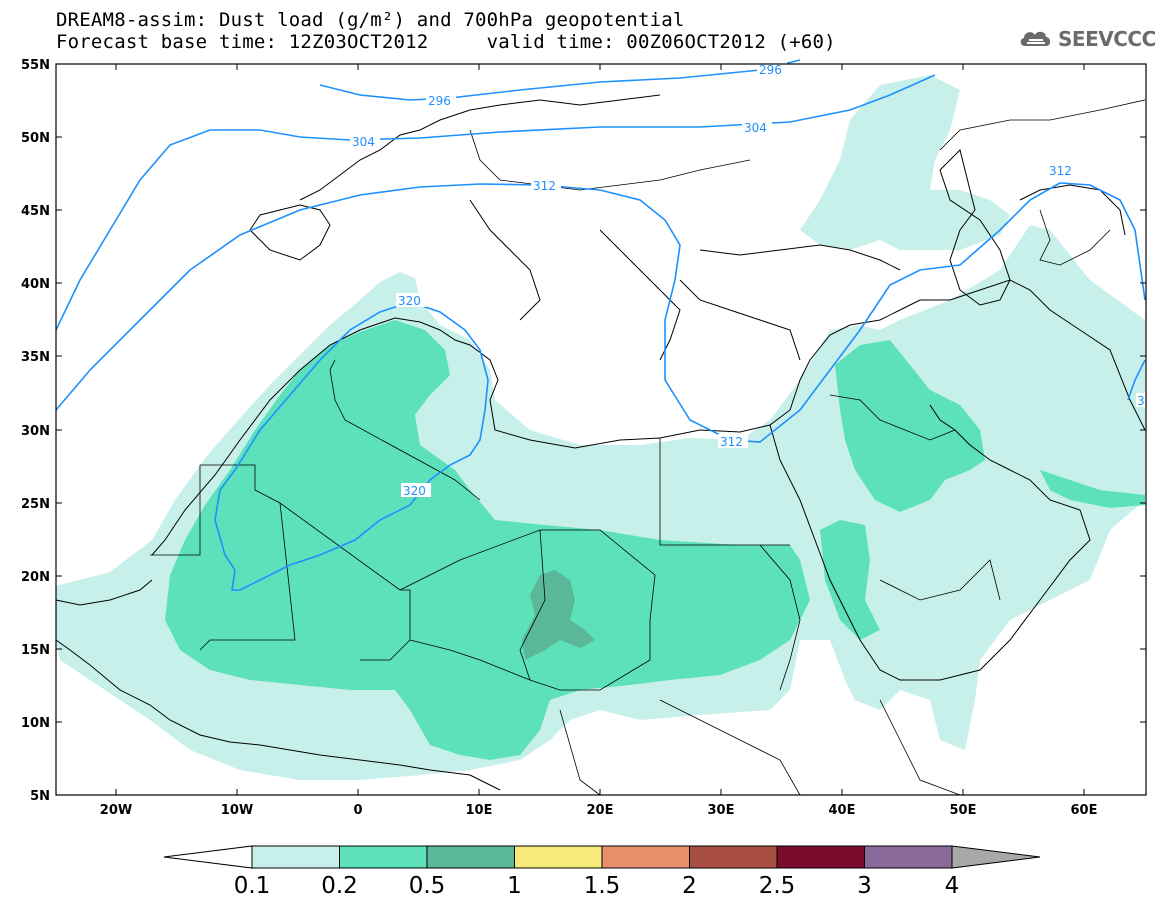 The height and width of the screenshot is (907, 1165). Describe the element at coordinates (35, 284) in the screenshot. I see `lat-label: 40N` at that location.